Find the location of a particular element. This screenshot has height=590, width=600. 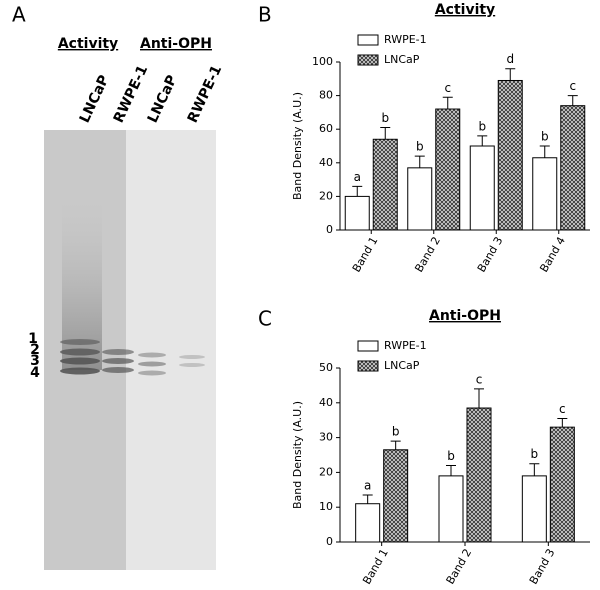

band-number: 3 is located at coordinates (35, 361).